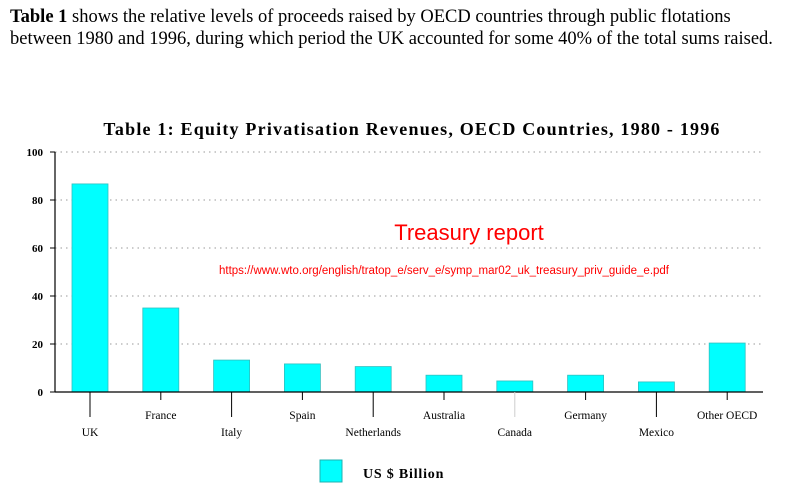 This screenshot has width=801, height=502. What do you see at coordinates (515, 433) in the screenshot?
I see `x-tick-label: Canada` at bounding box center [515, 433].